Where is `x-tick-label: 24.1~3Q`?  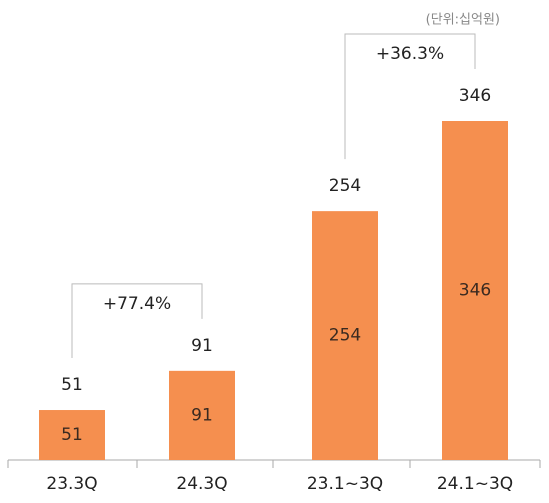 x-tick-label: 24.1~3Q is located at coordinates (475, 484).